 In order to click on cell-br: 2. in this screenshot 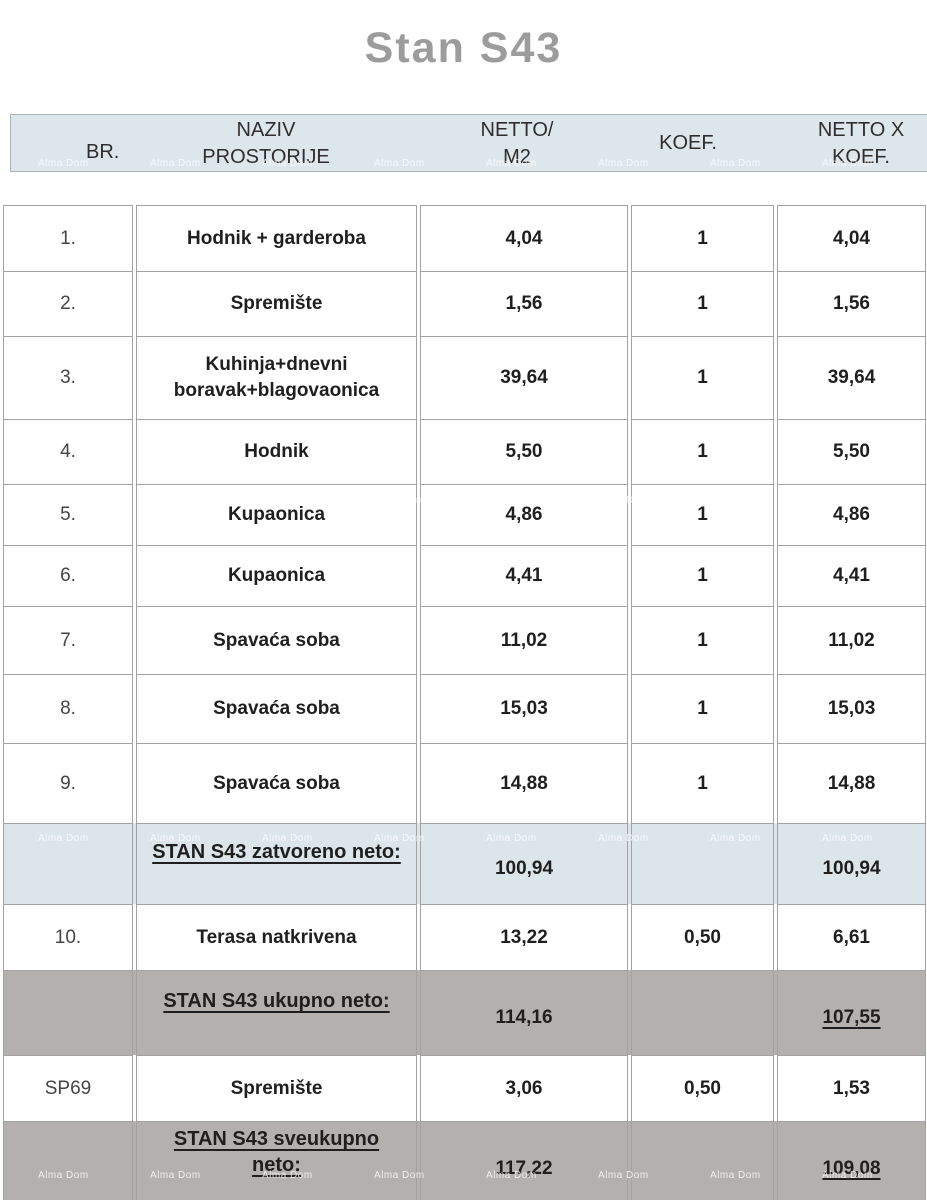, I will do `click(68, 304)`.